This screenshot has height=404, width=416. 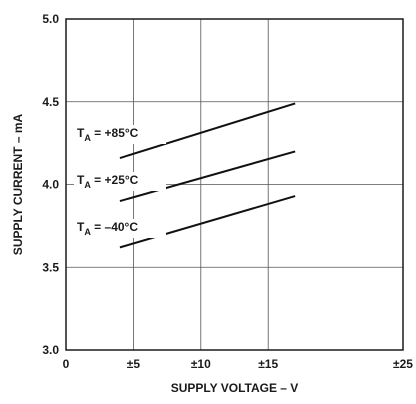 What do you see at coordinates (66, 364) in the screenshot?
I see `x-tick-label: 0` at bounding box center [66, 364].